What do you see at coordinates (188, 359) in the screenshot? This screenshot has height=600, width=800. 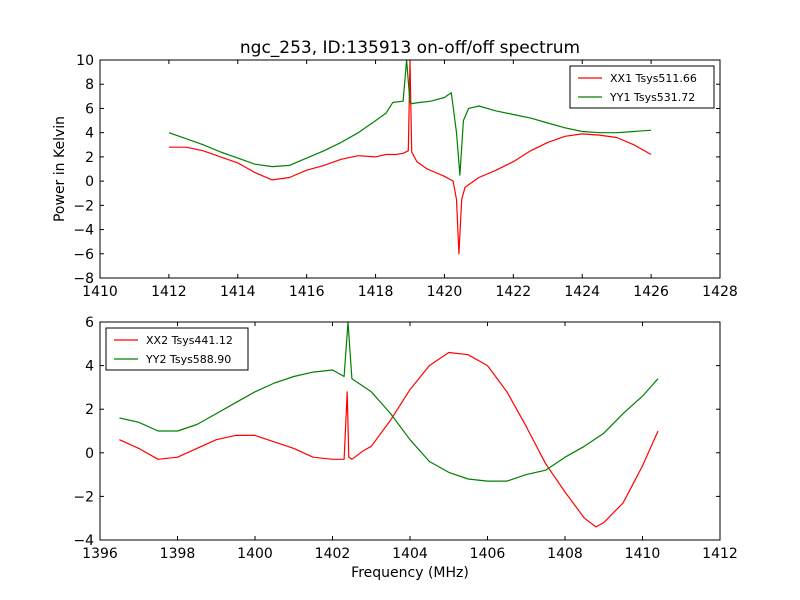 I see `legend-label: YY2 Tsys588.90` at bounding box center [188, 359].